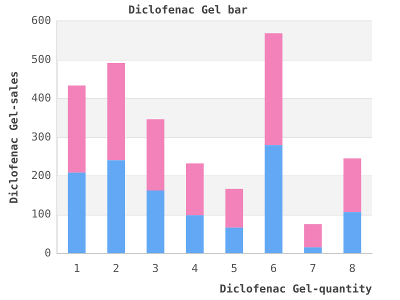 The image size is (400, 300). What do you see at coordinates (116, 269) in the screenshot?
I see `x-tick-label: 2` at bounding box center [116, 269].